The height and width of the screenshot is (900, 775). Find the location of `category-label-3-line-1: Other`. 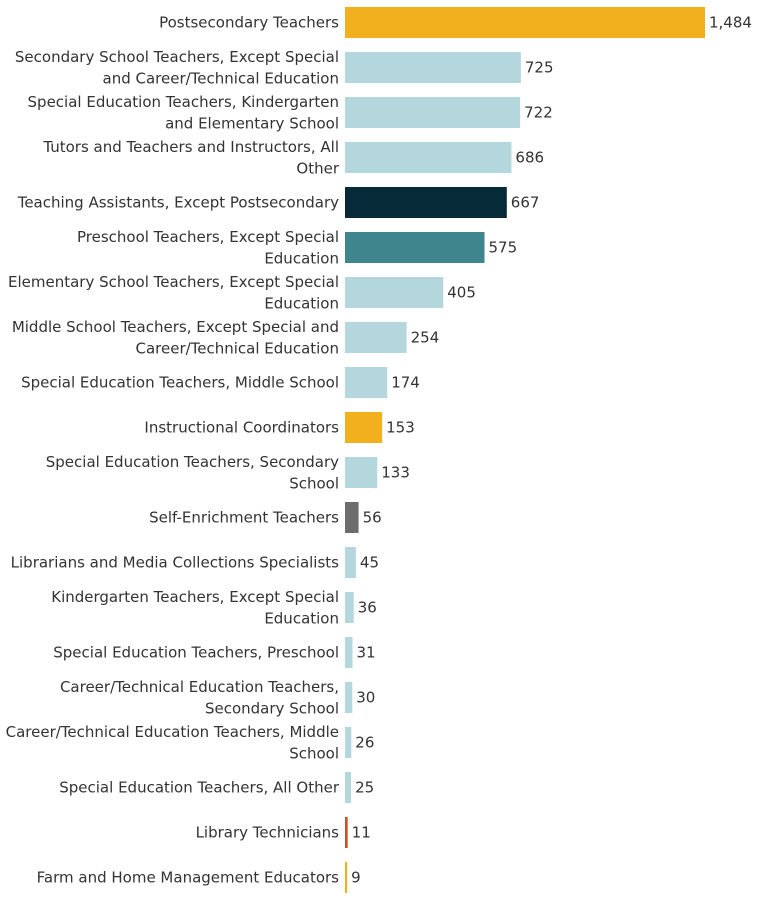

category-label-3-line-1: Other is located at coordinates (317, 168).